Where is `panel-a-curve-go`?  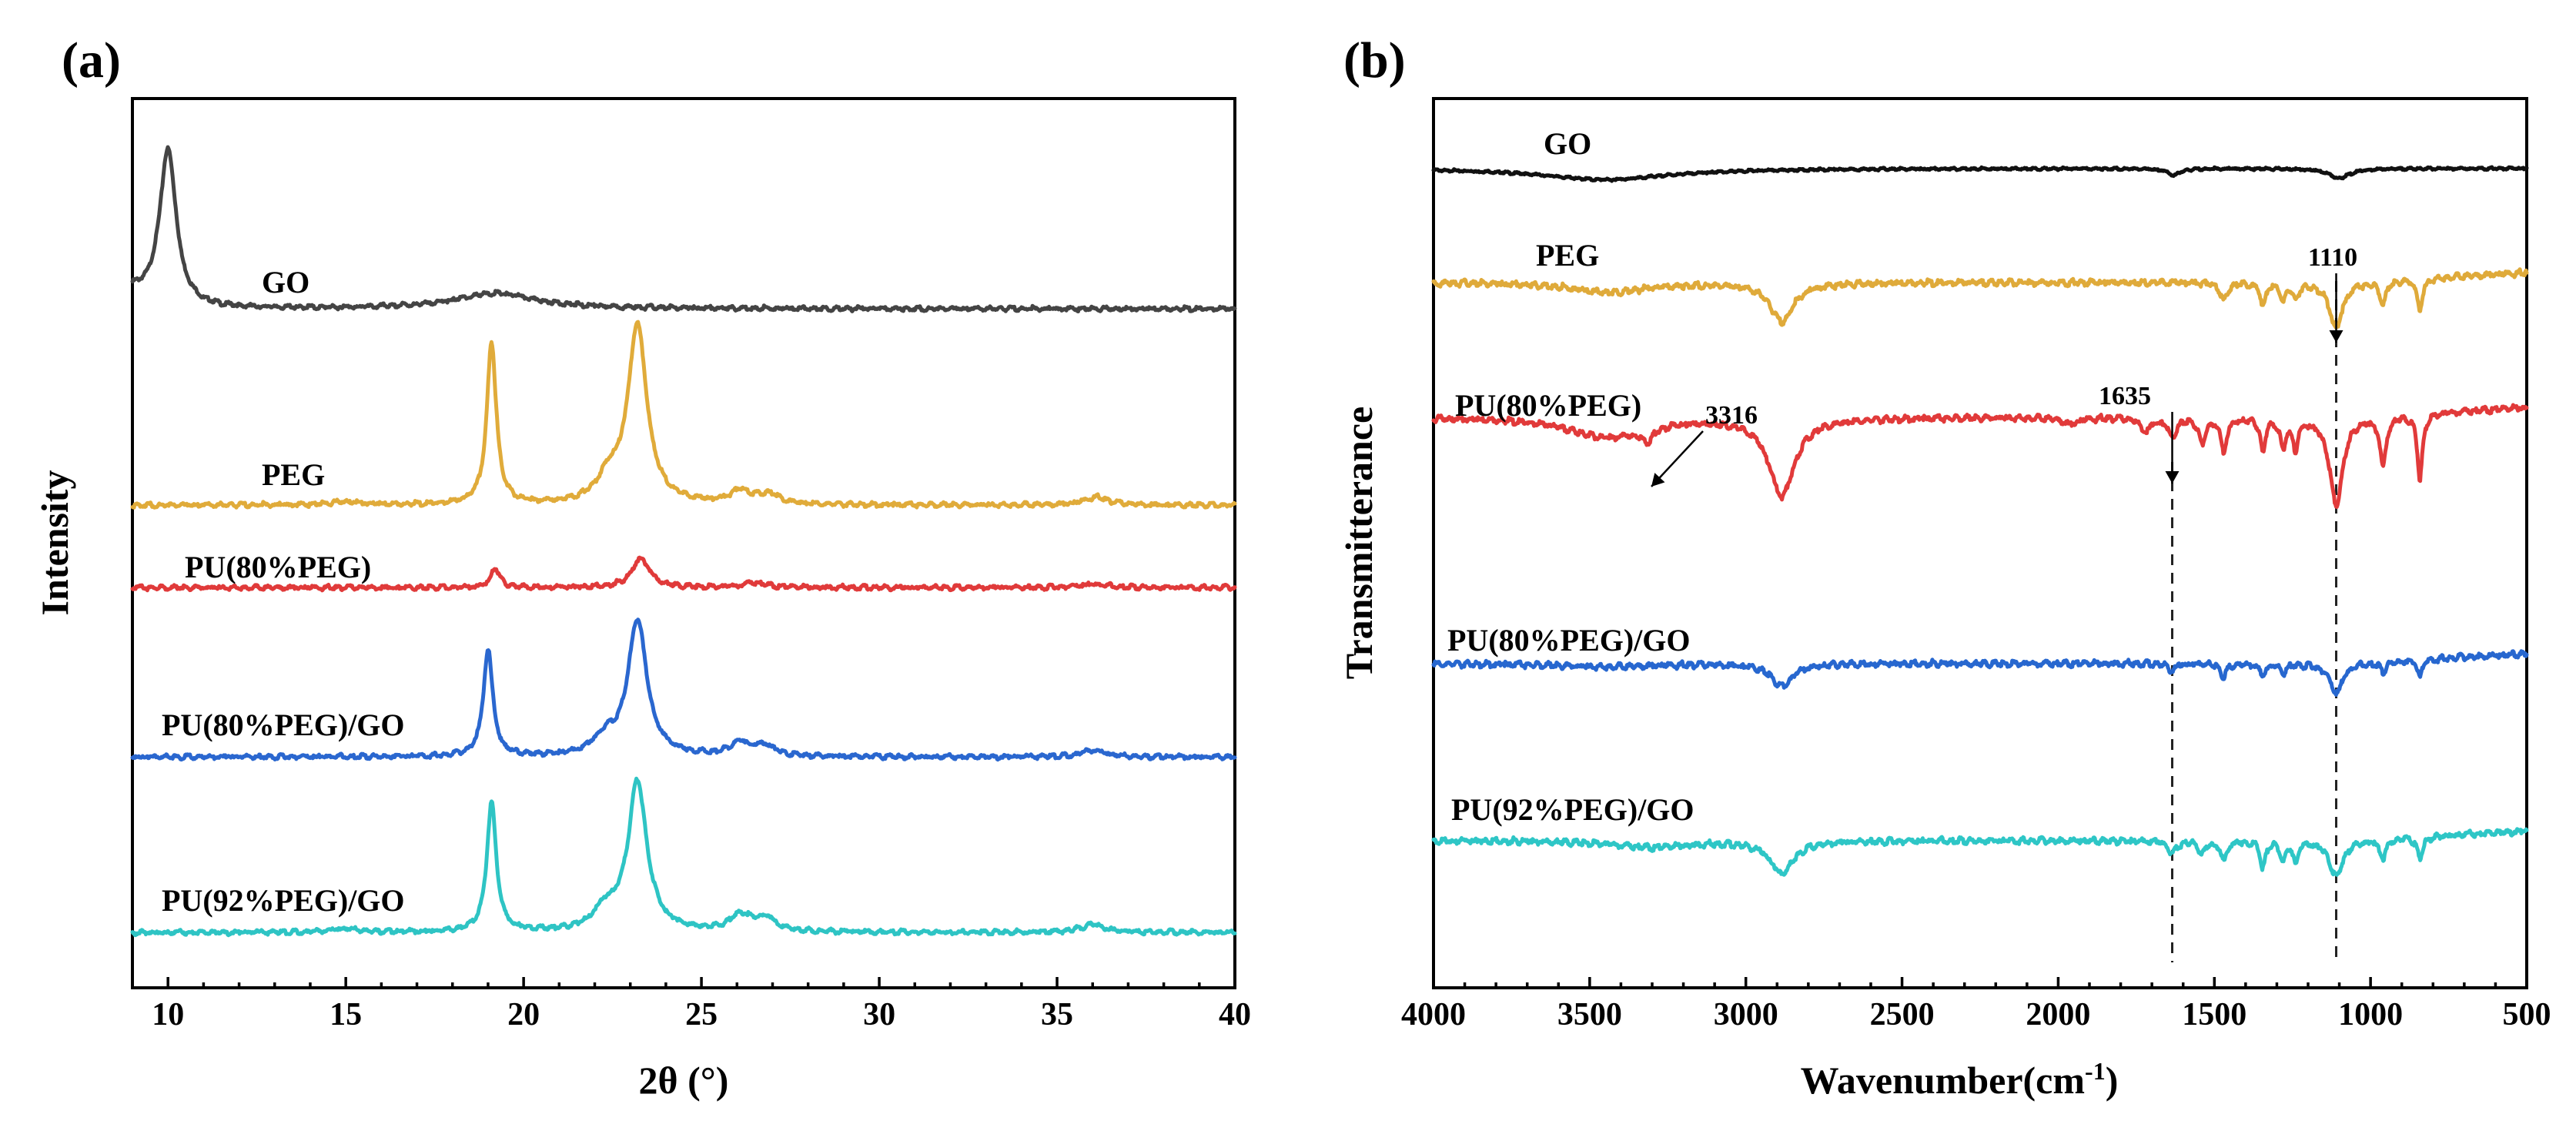
panel-a-curve-go is located at coordinates (684, 229).